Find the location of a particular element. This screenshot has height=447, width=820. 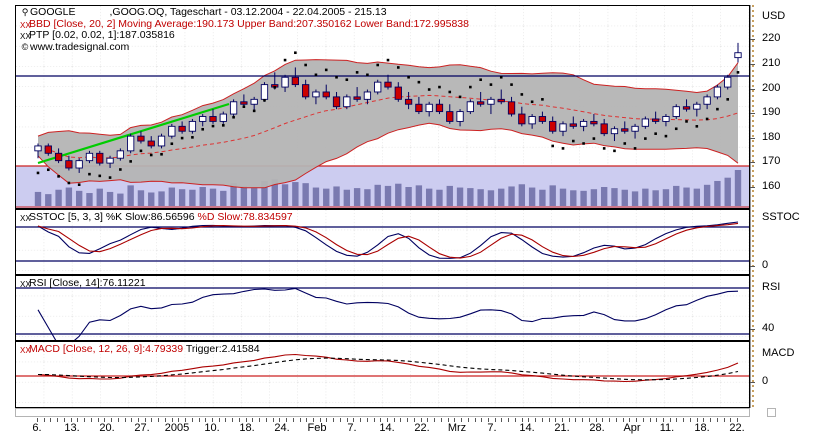

date-label-8: Feb is located at coordinates (317, 428).